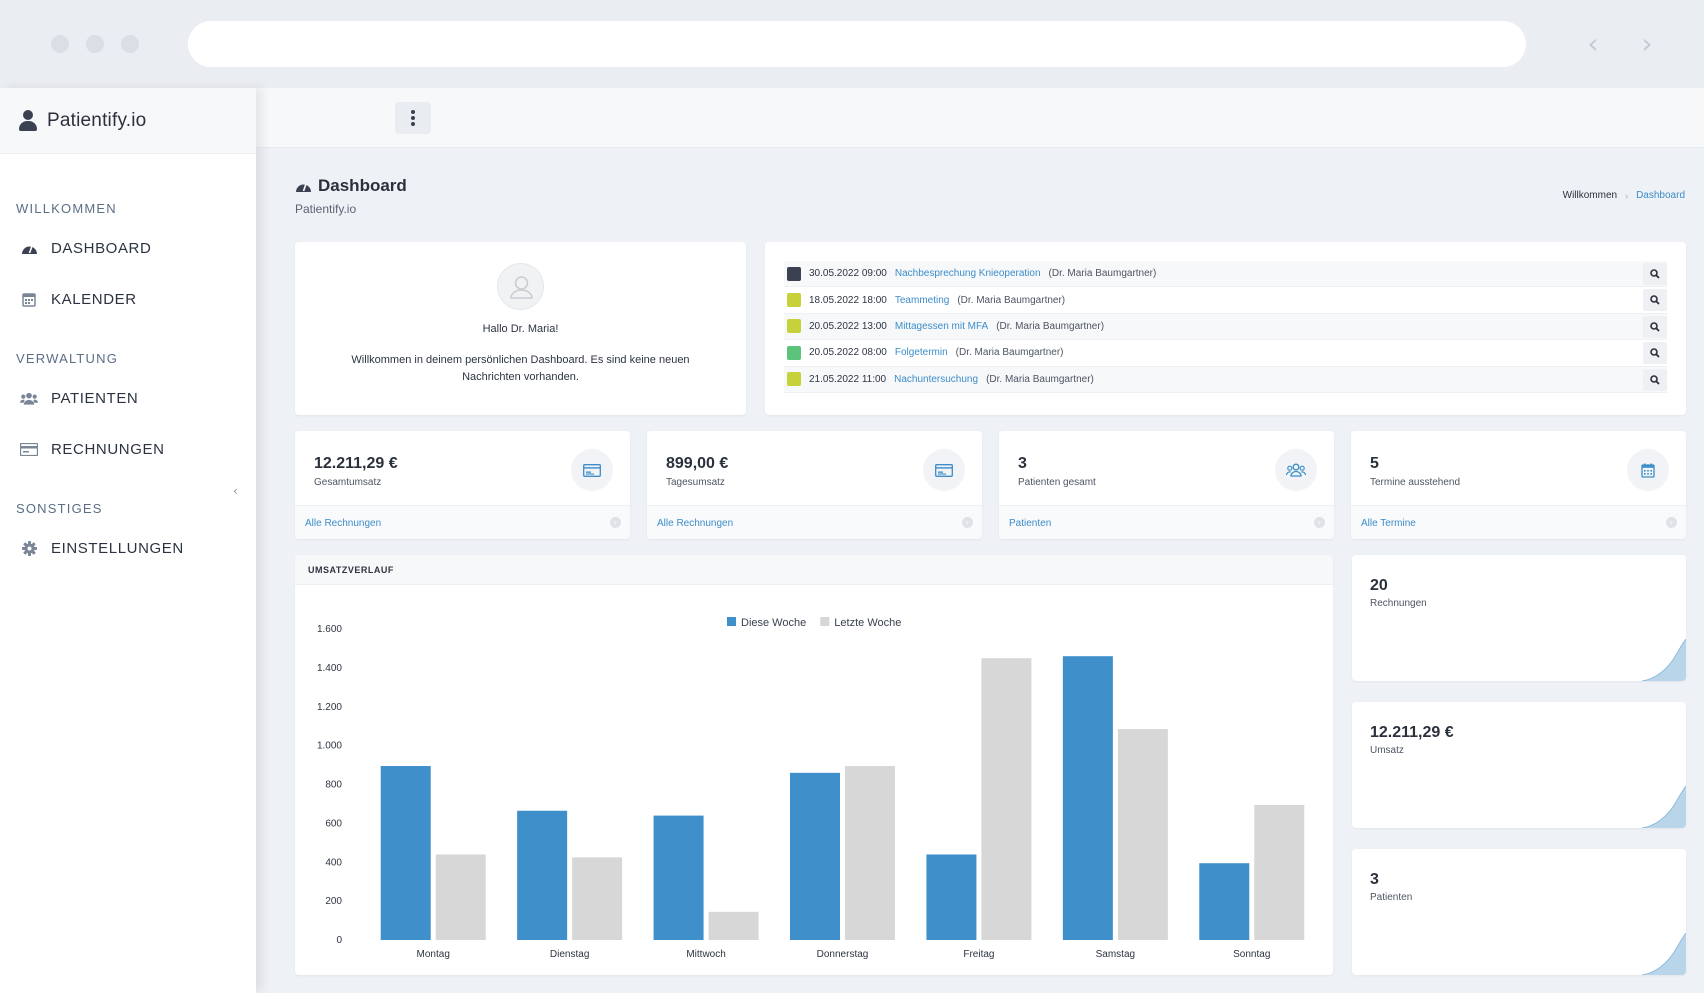 Image resolution: width=1704 pixels, height=993 pixels. I want to click on x-tick-label: Samstag, so click(1115, 954).